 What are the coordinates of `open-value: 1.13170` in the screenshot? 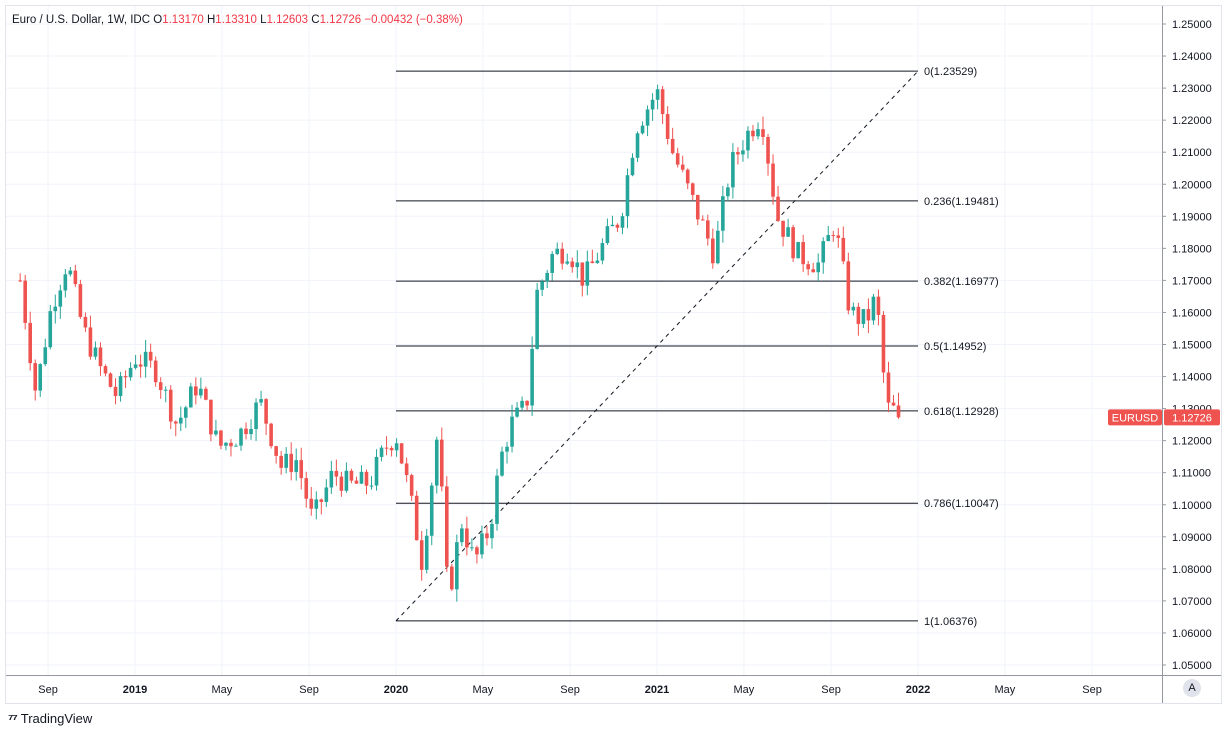 It's located at (183, 20).